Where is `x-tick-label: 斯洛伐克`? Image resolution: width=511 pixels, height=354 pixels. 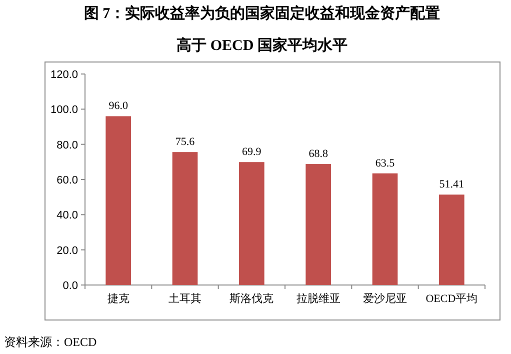 x-tick-label: 斯洛伐克 is located at coordinates (252, 298).